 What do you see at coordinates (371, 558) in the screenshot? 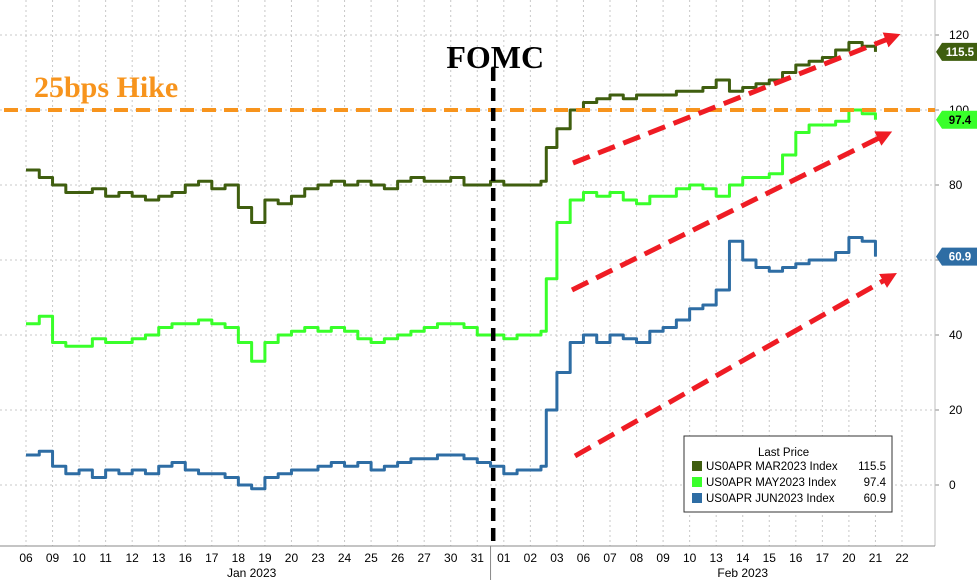
I see `x-tick-label: 25` at bounding box center [371, 558].